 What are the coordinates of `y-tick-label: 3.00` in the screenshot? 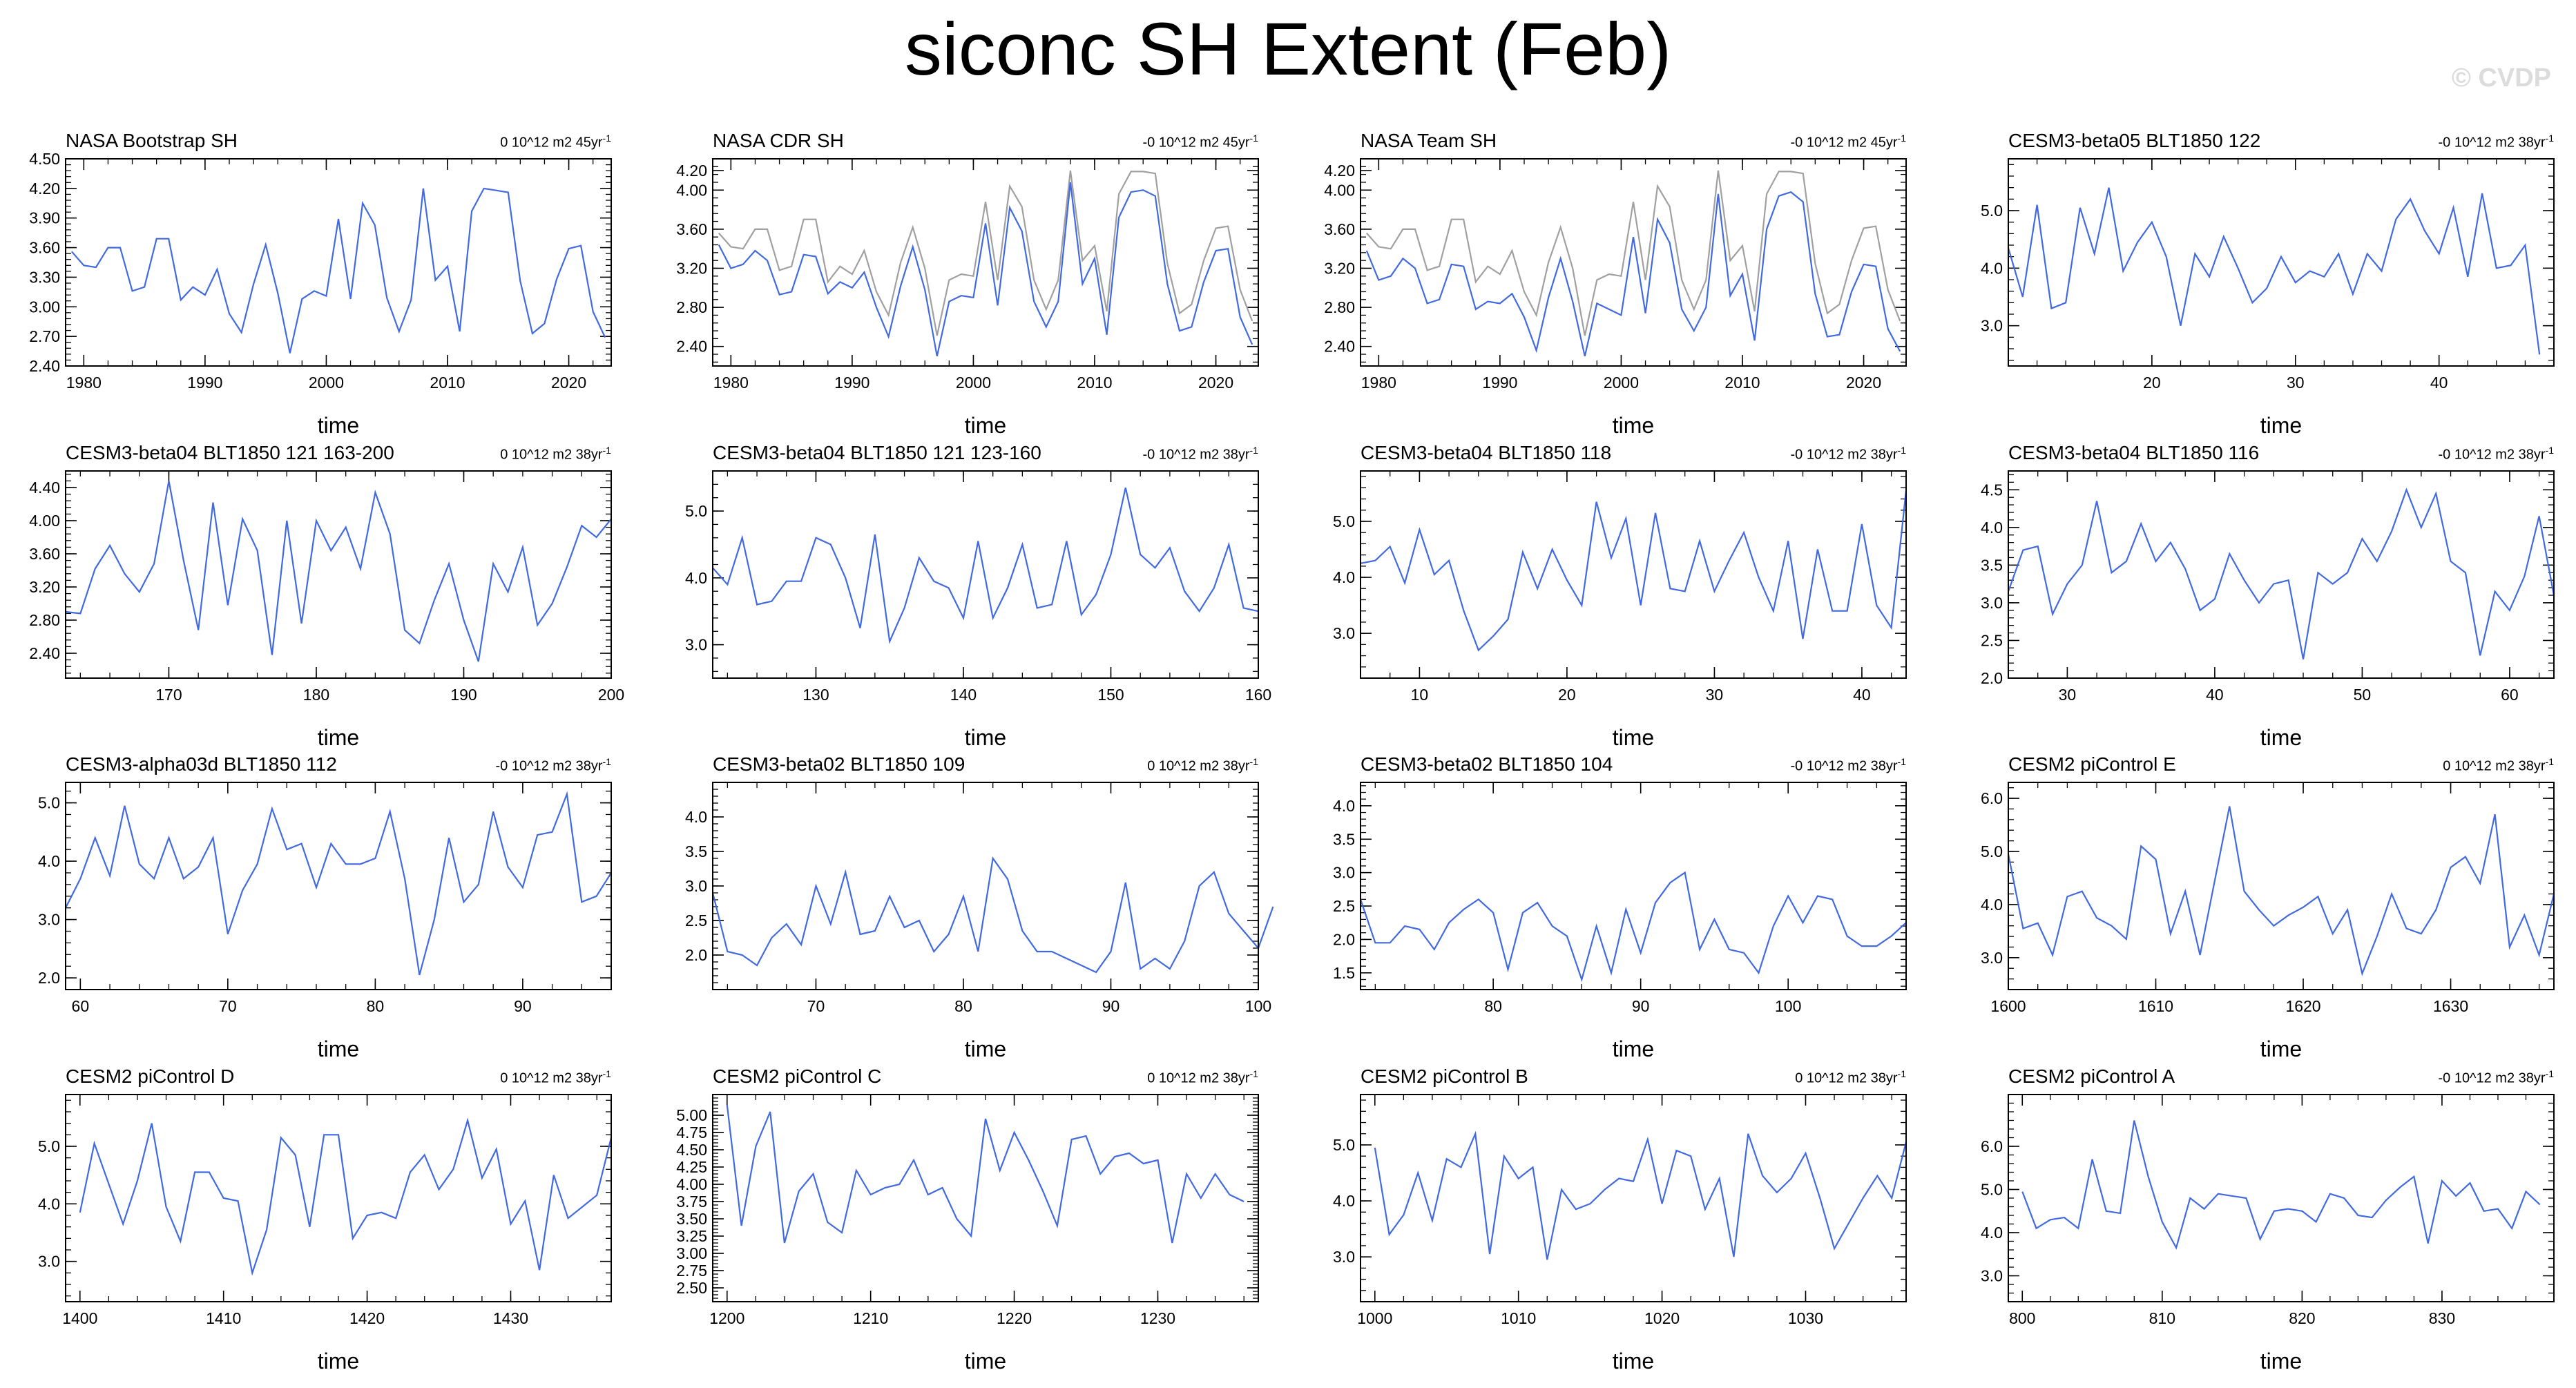 It's located at (44, 307).